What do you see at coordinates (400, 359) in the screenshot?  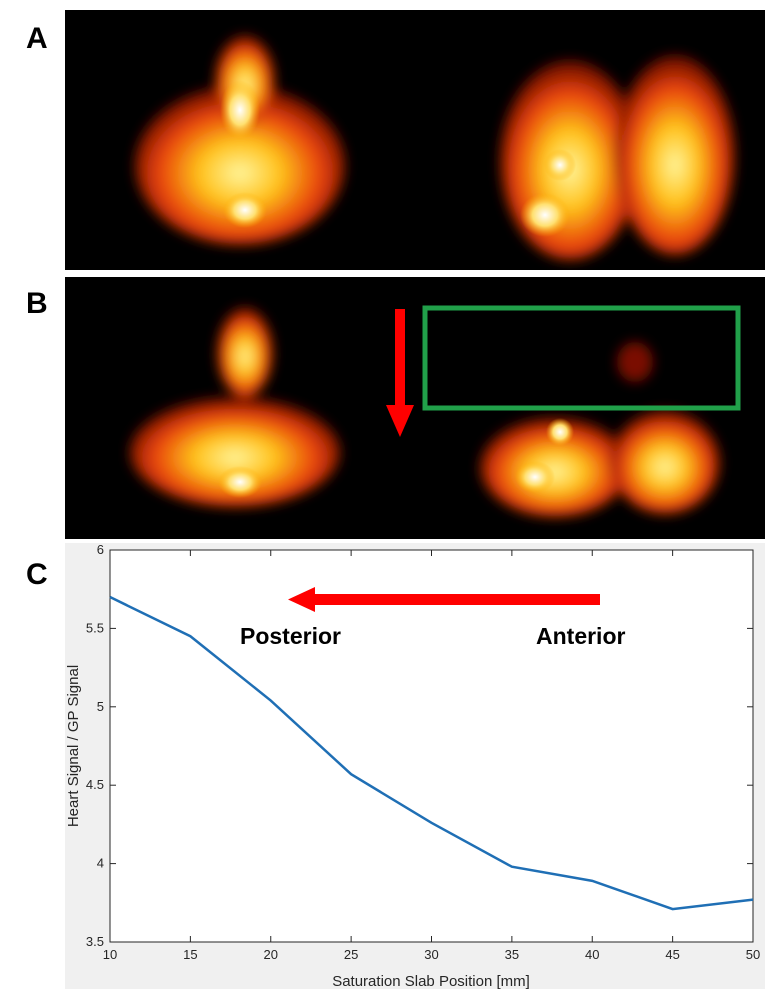 I see `down-arrow-shaft` at bounding box center [400, 359].